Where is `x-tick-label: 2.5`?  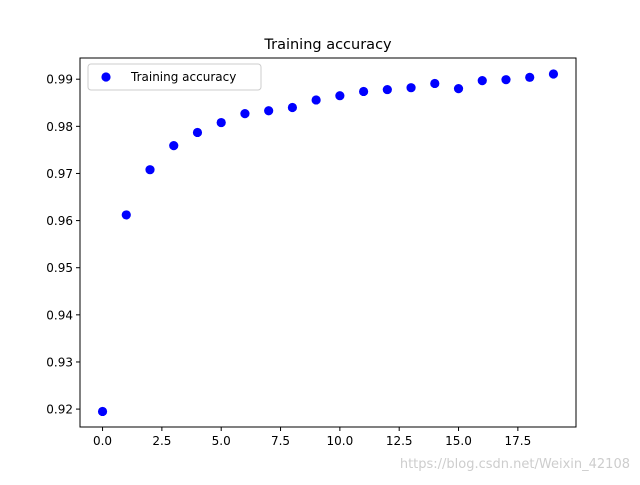
x-tick-label: 2.5 is located at coordinates (161, 441).